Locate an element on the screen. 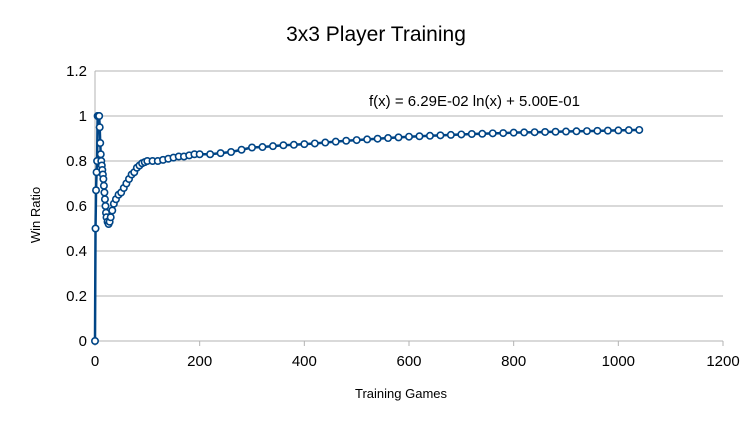  y-tick-label: 0.6 is located at coordinates (76, 206).